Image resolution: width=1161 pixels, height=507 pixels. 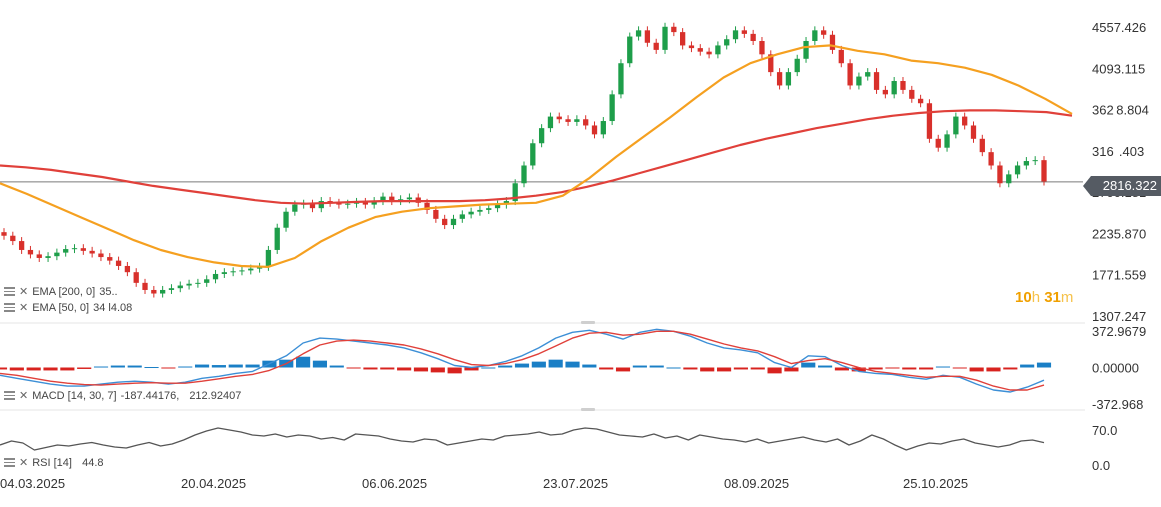 What do you see at coordinates (213, 483) in the screenshot?
I see `x-axis-label: 20.04.2025` at bounding box center [213, 483].